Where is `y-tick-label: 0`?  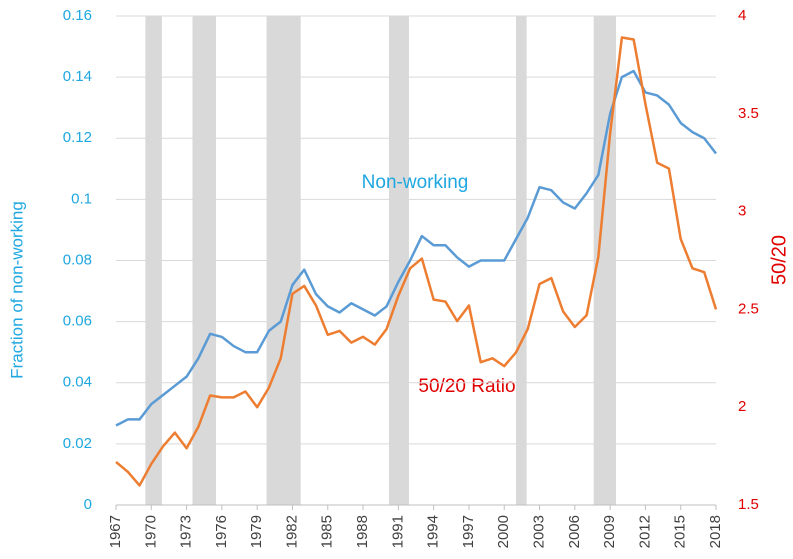
y-tick-label: 0 is located at coordinates (88, 504).